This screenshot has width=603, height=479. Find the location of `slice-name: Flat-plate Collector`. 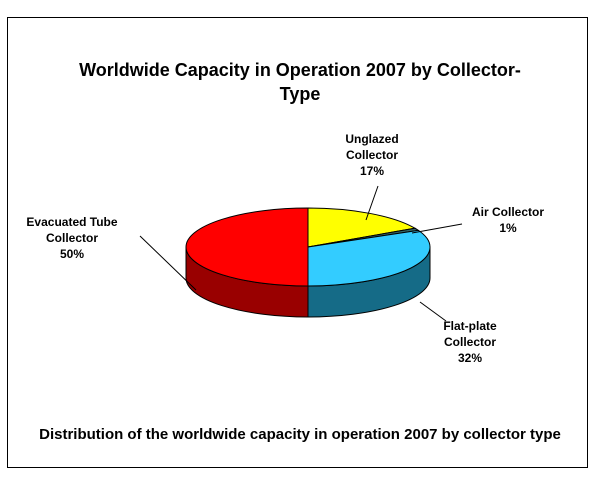

slice-name: Flat-plate Collector is located at coordinates (470, 334).